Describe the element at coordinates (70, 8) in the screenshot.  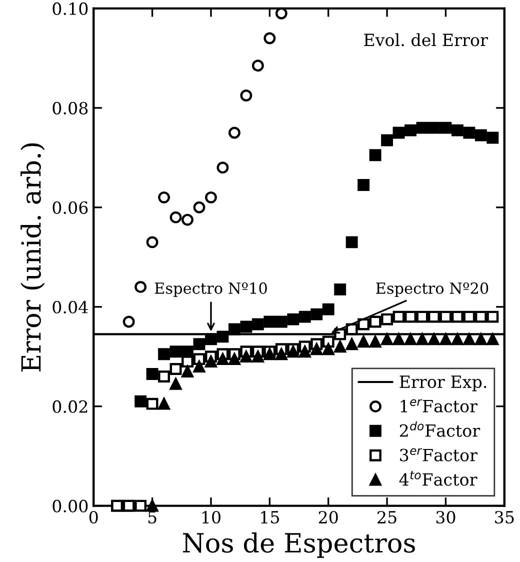
I see `y-tick-label: 0.10` at that location.